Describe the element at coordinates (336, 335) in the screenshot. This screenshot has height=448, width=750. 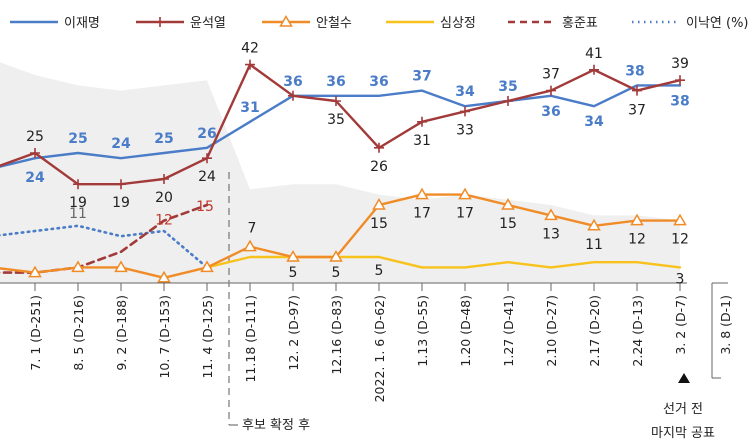
I see `x-tick-label: 12.16 (D-83)` at that location.